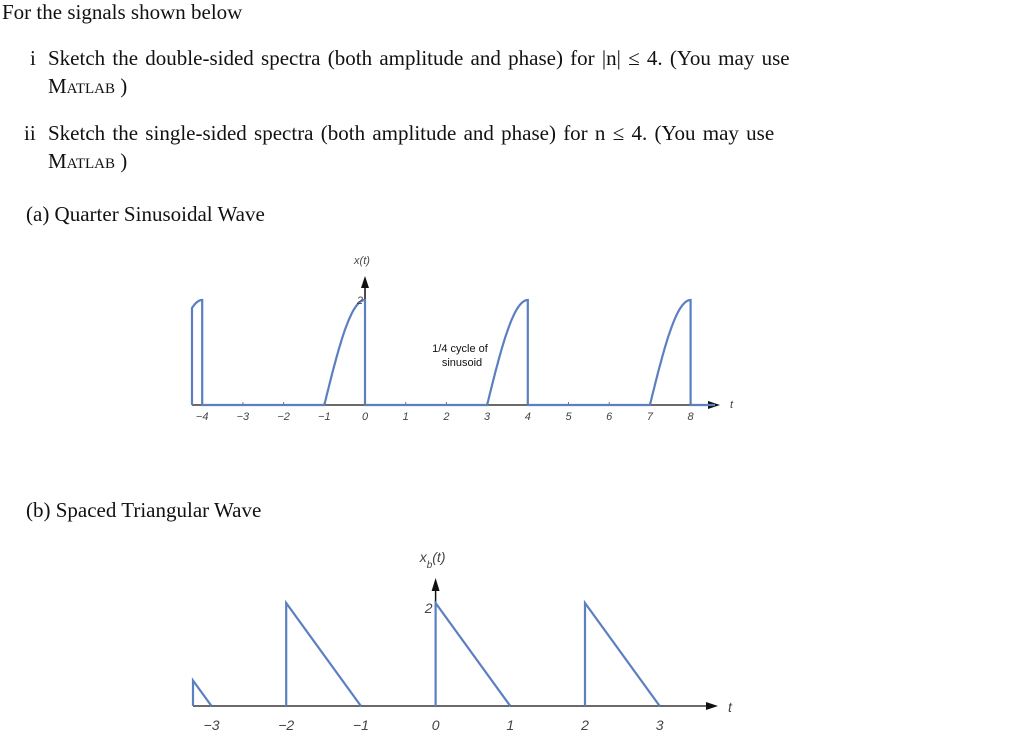 The height and width of the screenshot is (746, 1024). What do you see at coordinates (691, 417) in the screenshot?
I see `x-tick-label-a: 8` at bounding box center [691, 417].